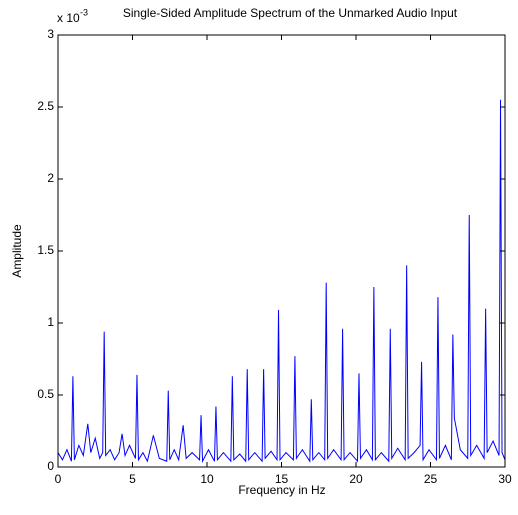 The image size is (518, 515). I want to click on y-tick-label: 1, so click(50, 322).